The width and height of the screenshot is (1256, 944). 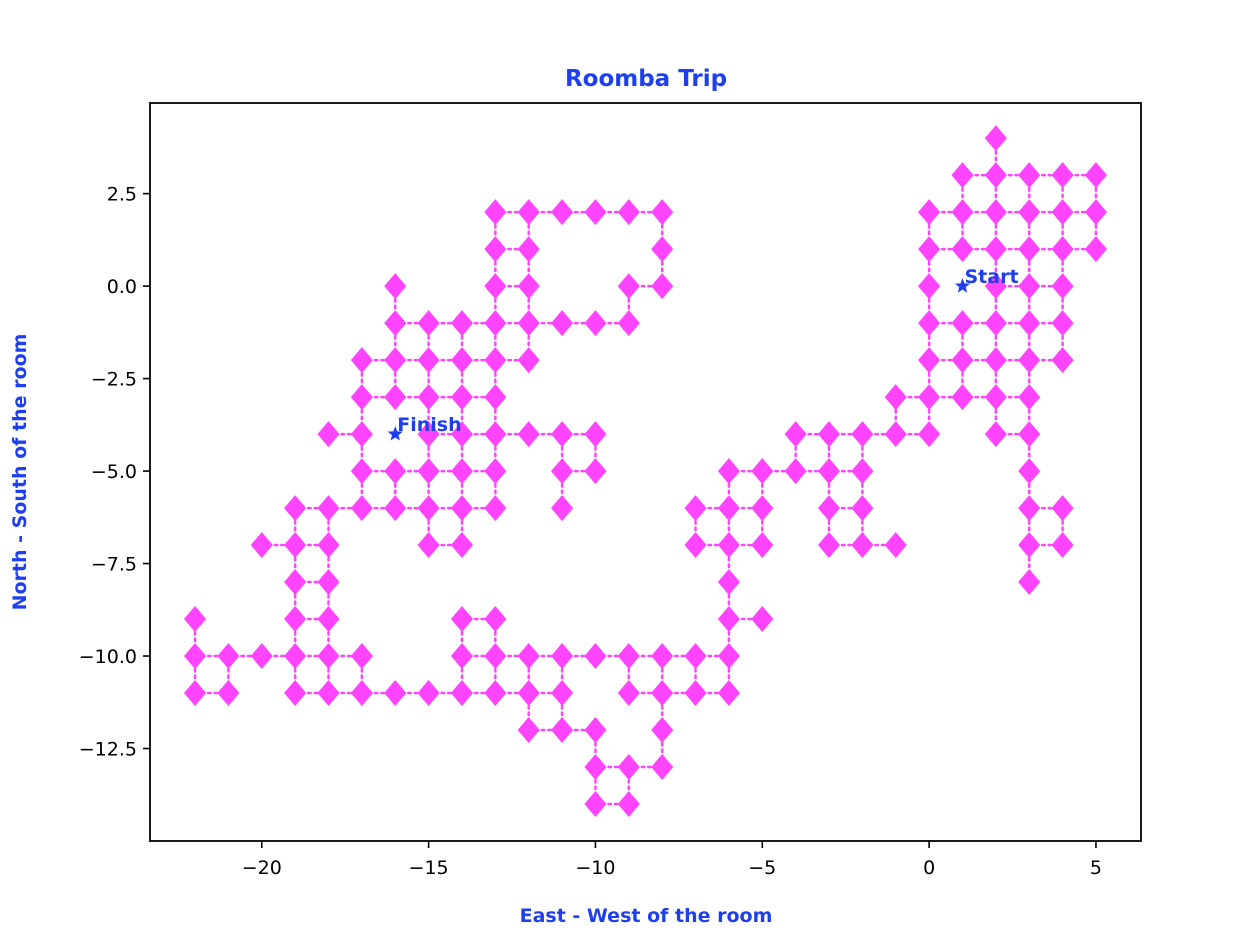 I want to click on x-tick-label: −20, so click(x=262, y=868).